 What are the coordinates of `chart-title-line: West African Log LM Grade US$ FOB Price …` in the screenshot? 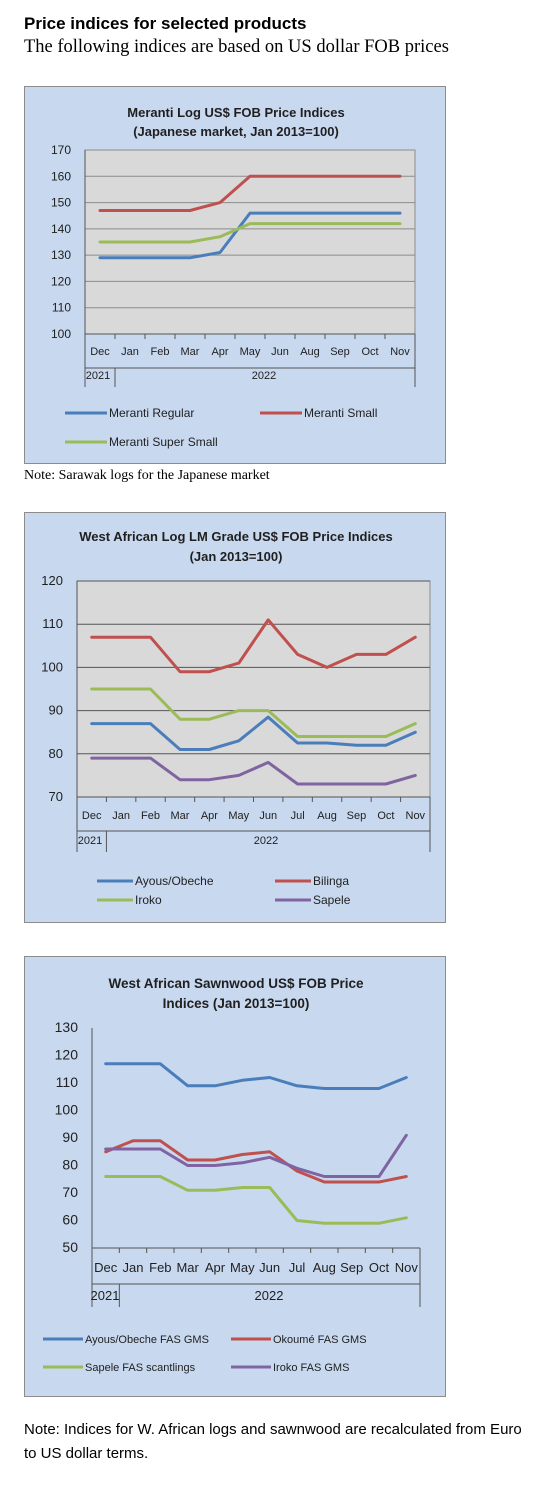 It's located at (236, 536).